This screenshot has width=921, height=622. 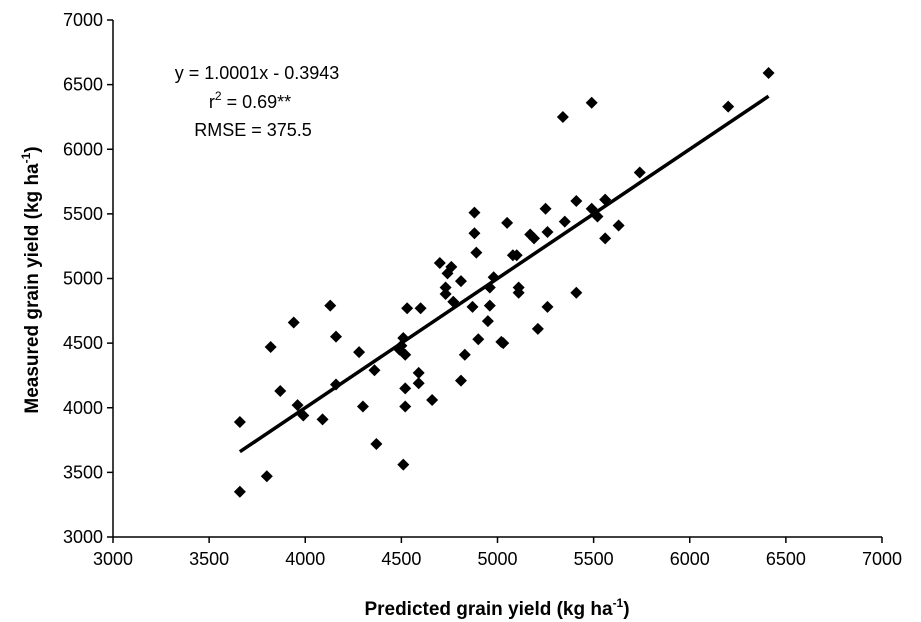 I want to click on y-tick-labels: 3000 3500 4000 4500 5000 5500 6000 6500 7000, so click(x=83, y=278).